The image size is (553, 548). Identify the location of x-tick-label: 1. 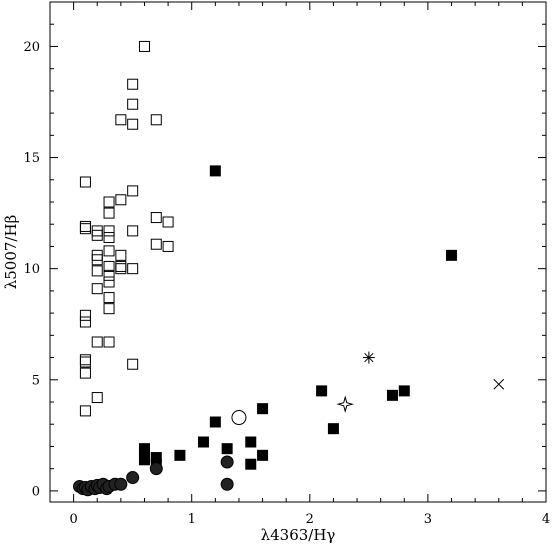
(192, 519).